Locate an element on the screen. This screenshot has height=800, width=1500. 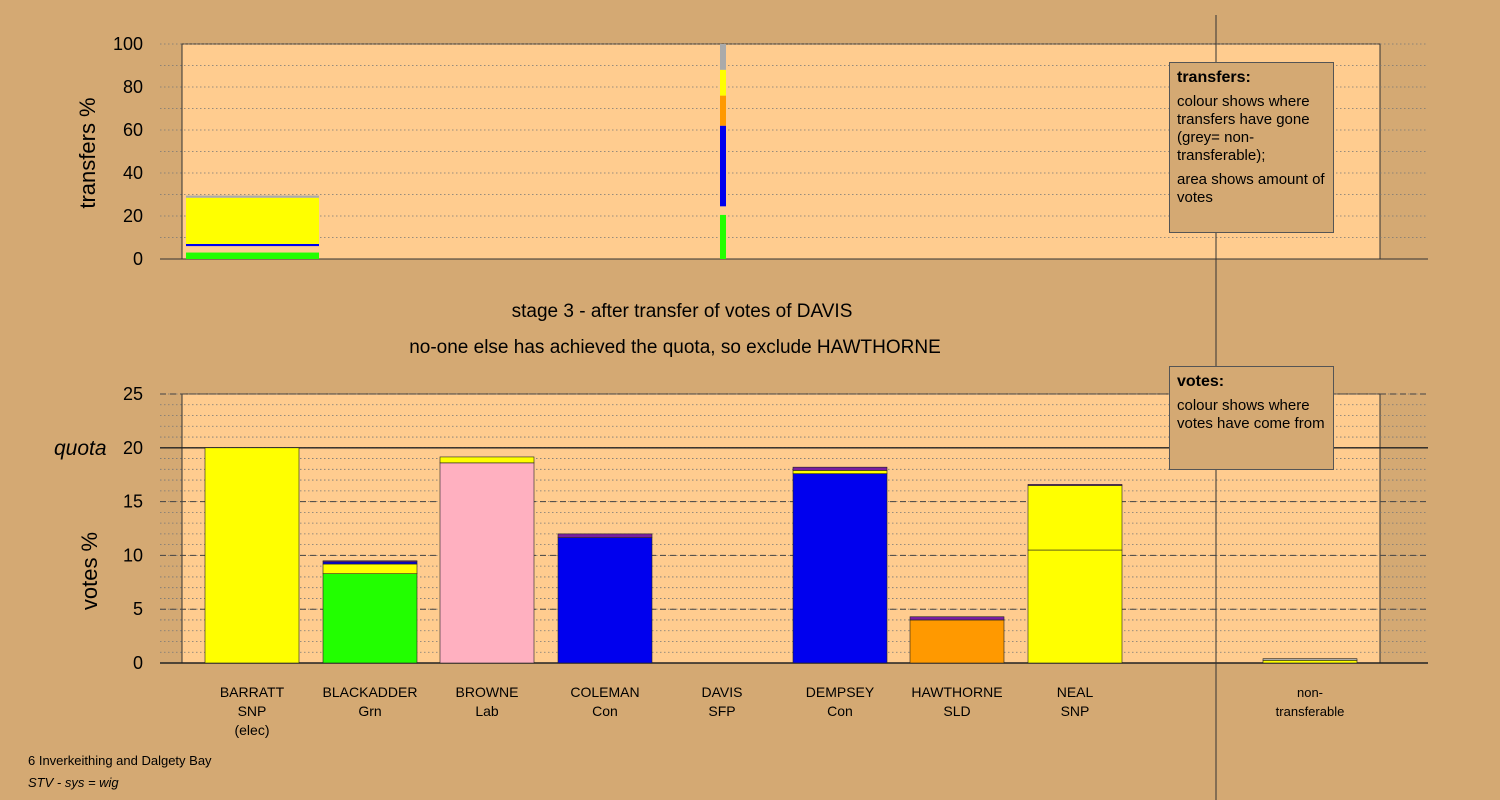
candidate-party: Grn is located at coordinates (370, 711).